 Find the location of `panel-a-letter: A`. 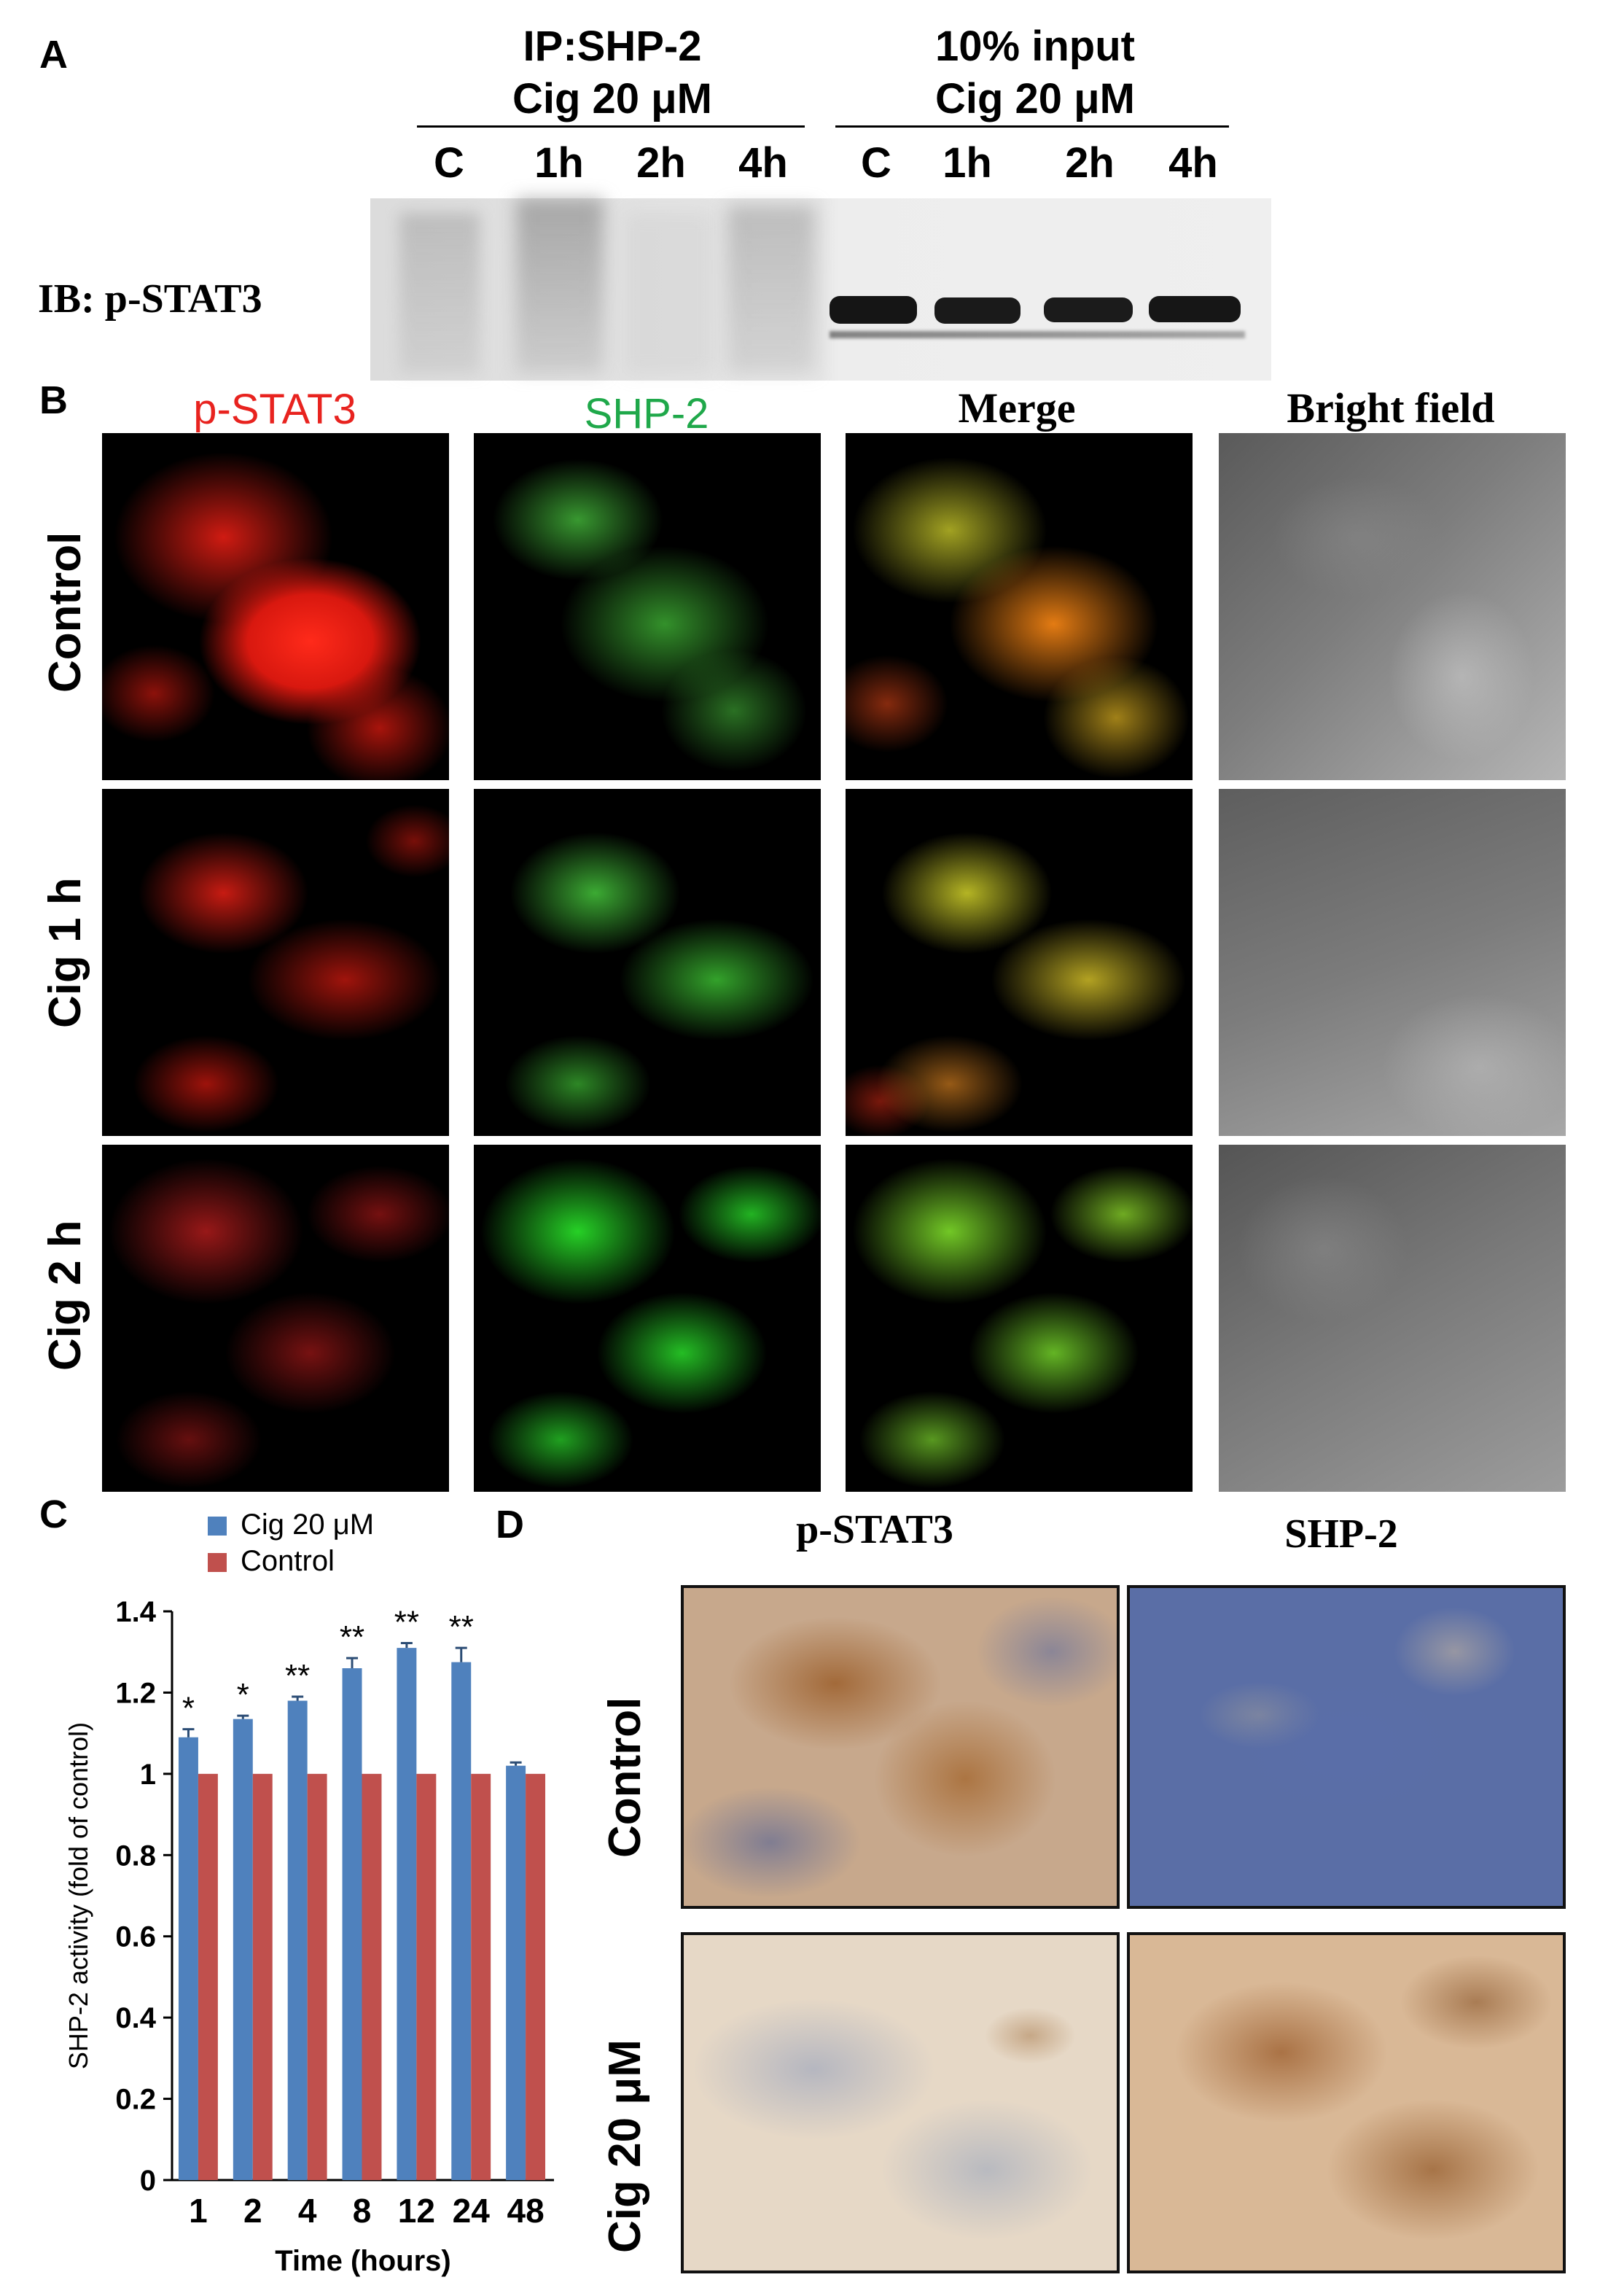

panel-a-letter: A is located at coordinates (54, 55).